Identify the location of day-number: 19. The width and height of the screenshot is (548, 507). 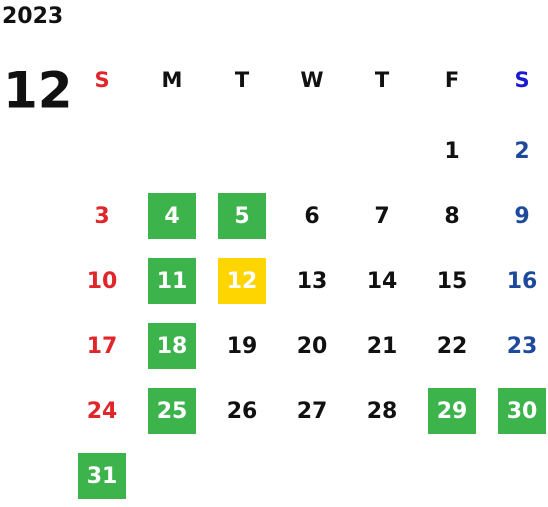
(242, 346).